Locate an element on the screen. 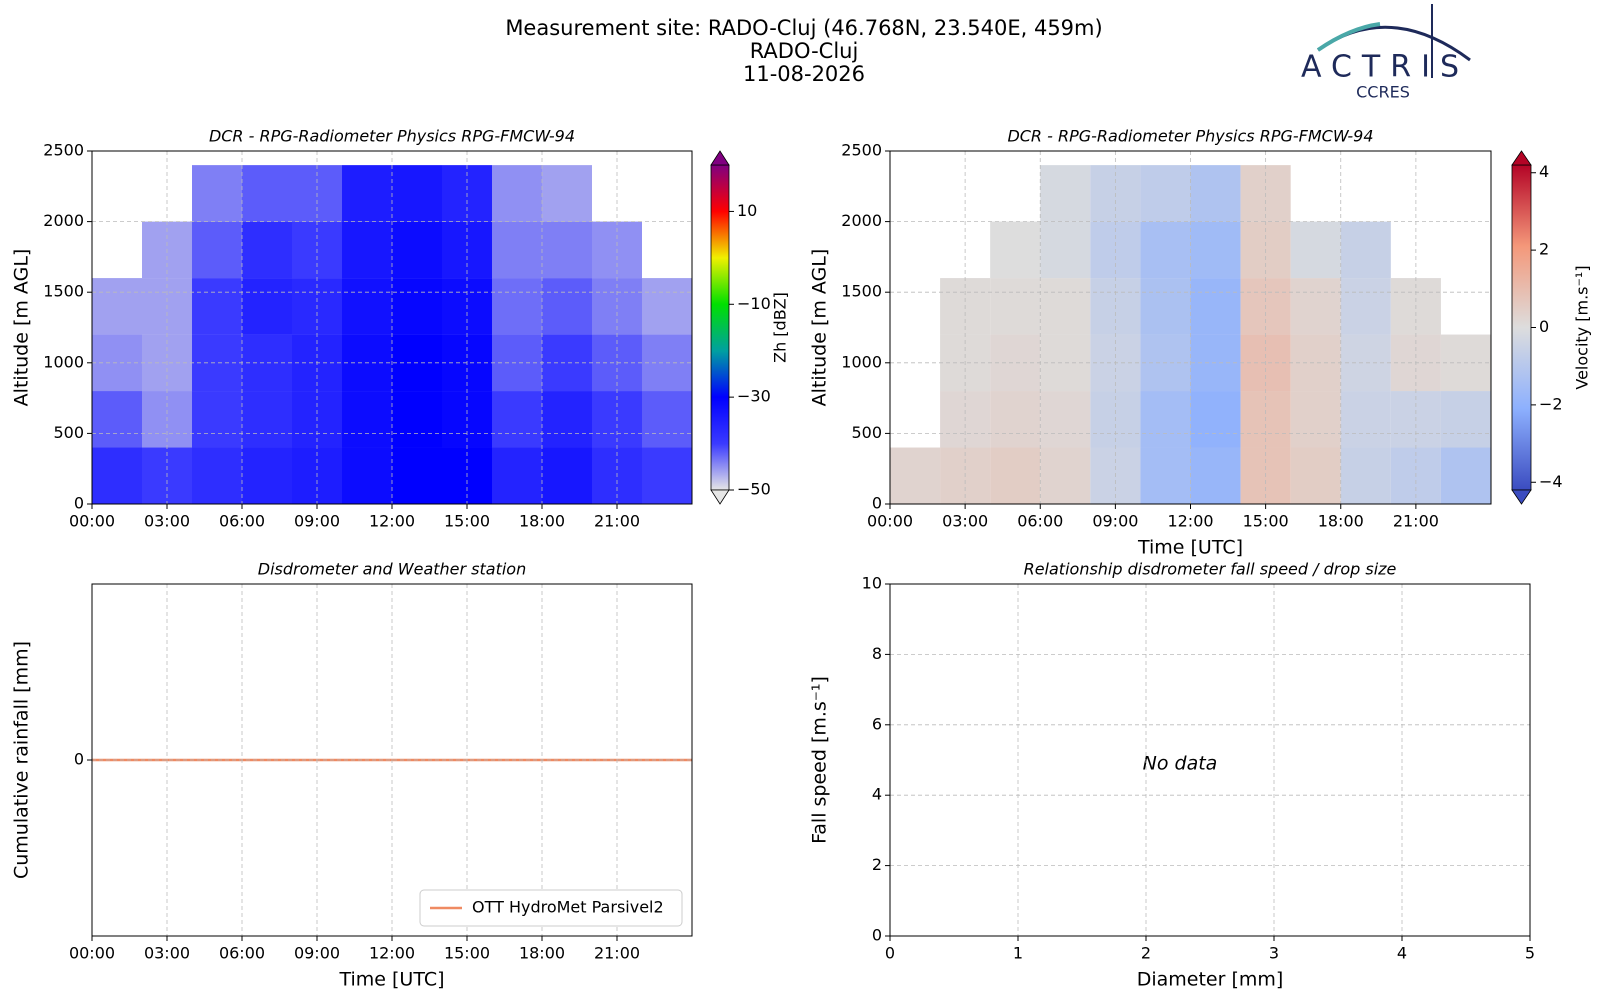  x-tick-label: 4 is located at coordinates (1402, 953).